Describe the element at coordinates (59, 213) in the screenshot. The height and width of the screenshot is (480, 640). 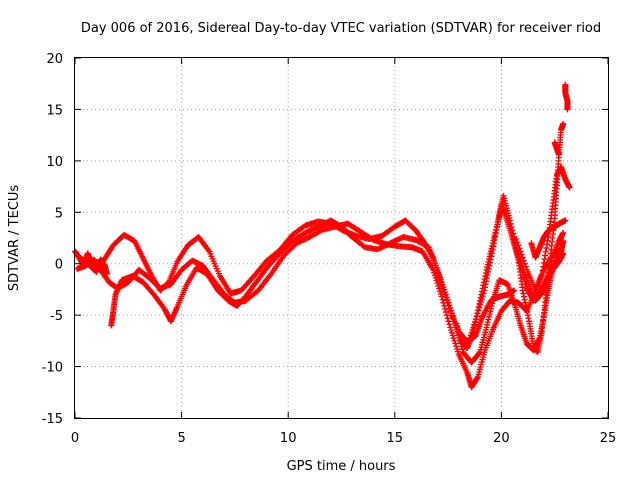
I see `y-tick-label: 5` at that location.